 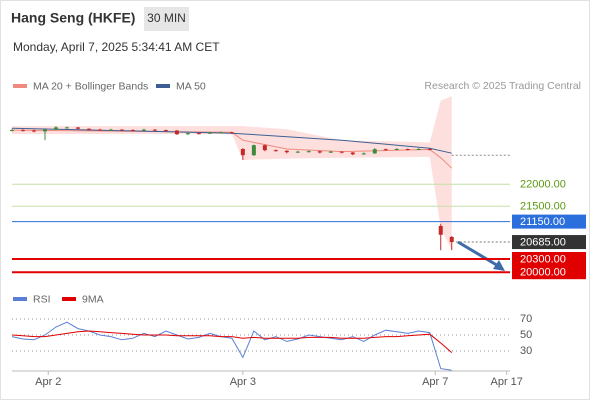 I want to click on legend-label: MA 50, so click(x=191, y=86).